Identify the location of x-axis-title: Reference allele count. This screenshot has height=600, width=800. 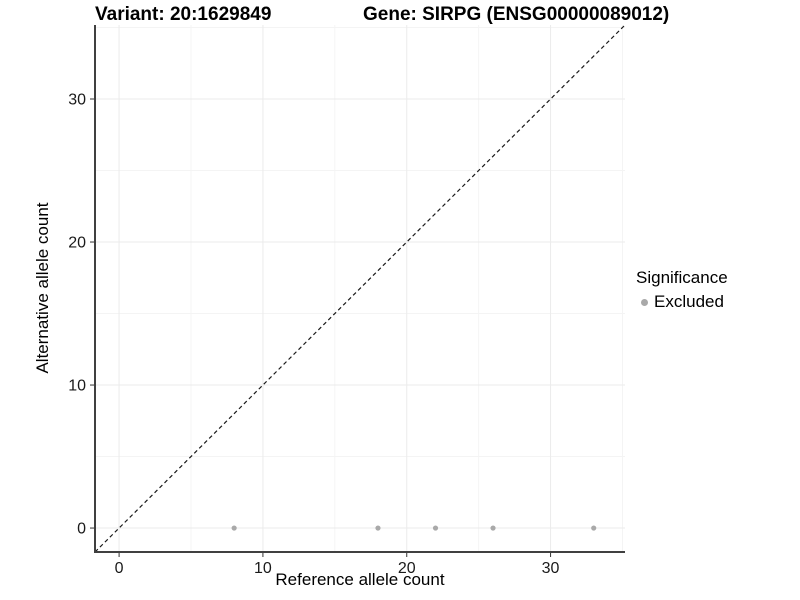
(360, 579).